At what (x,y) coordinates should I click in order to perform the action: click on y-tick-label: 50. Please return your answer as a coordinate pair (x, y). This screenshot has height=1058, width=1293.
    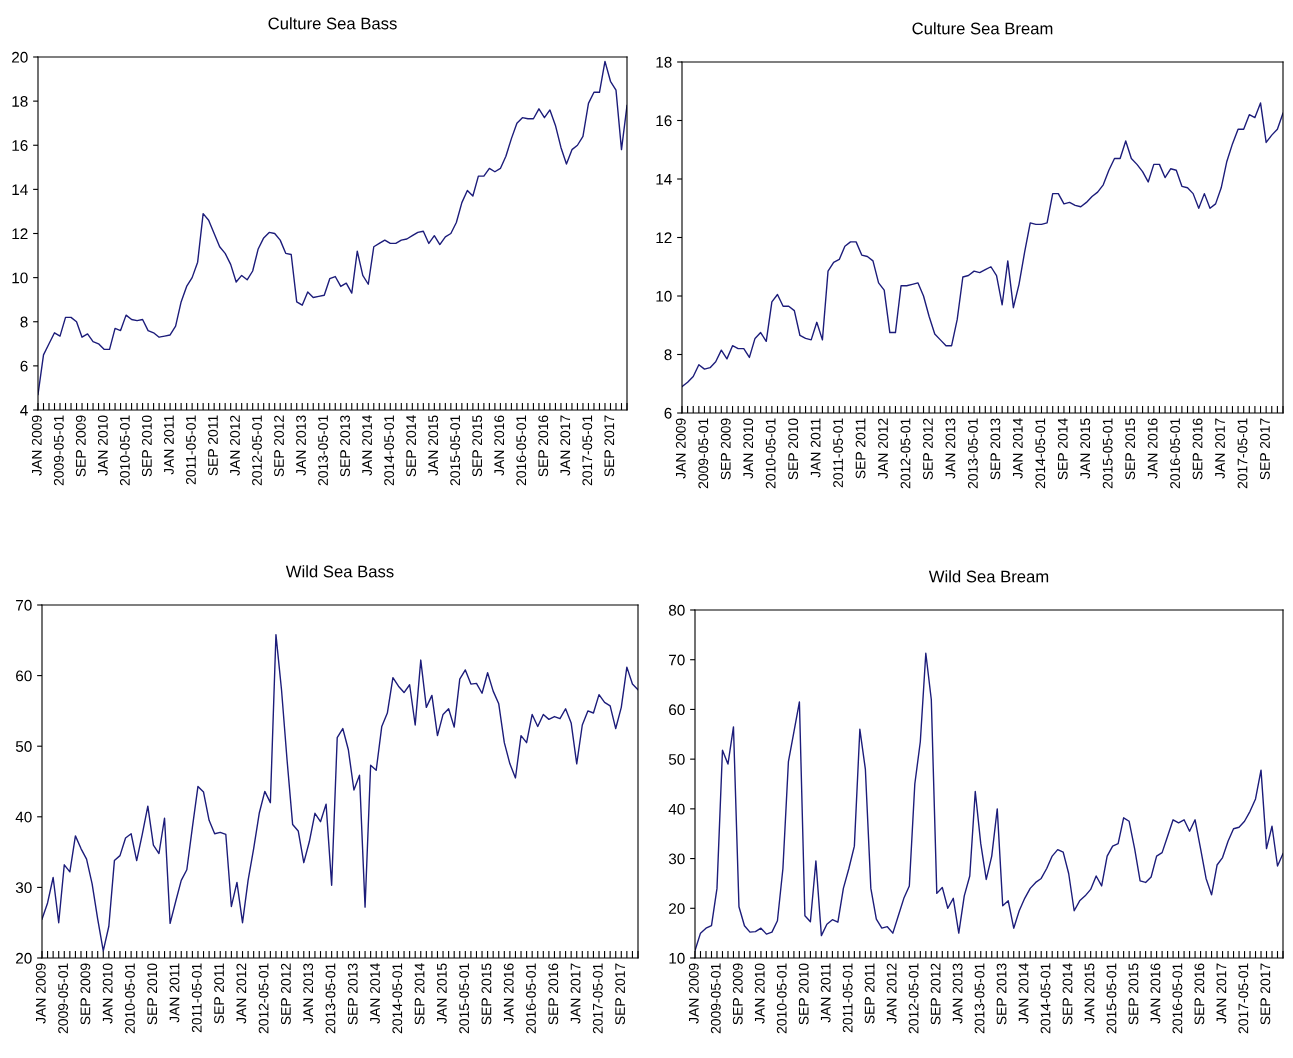
    Looking at the image, I should click on (676, 759).